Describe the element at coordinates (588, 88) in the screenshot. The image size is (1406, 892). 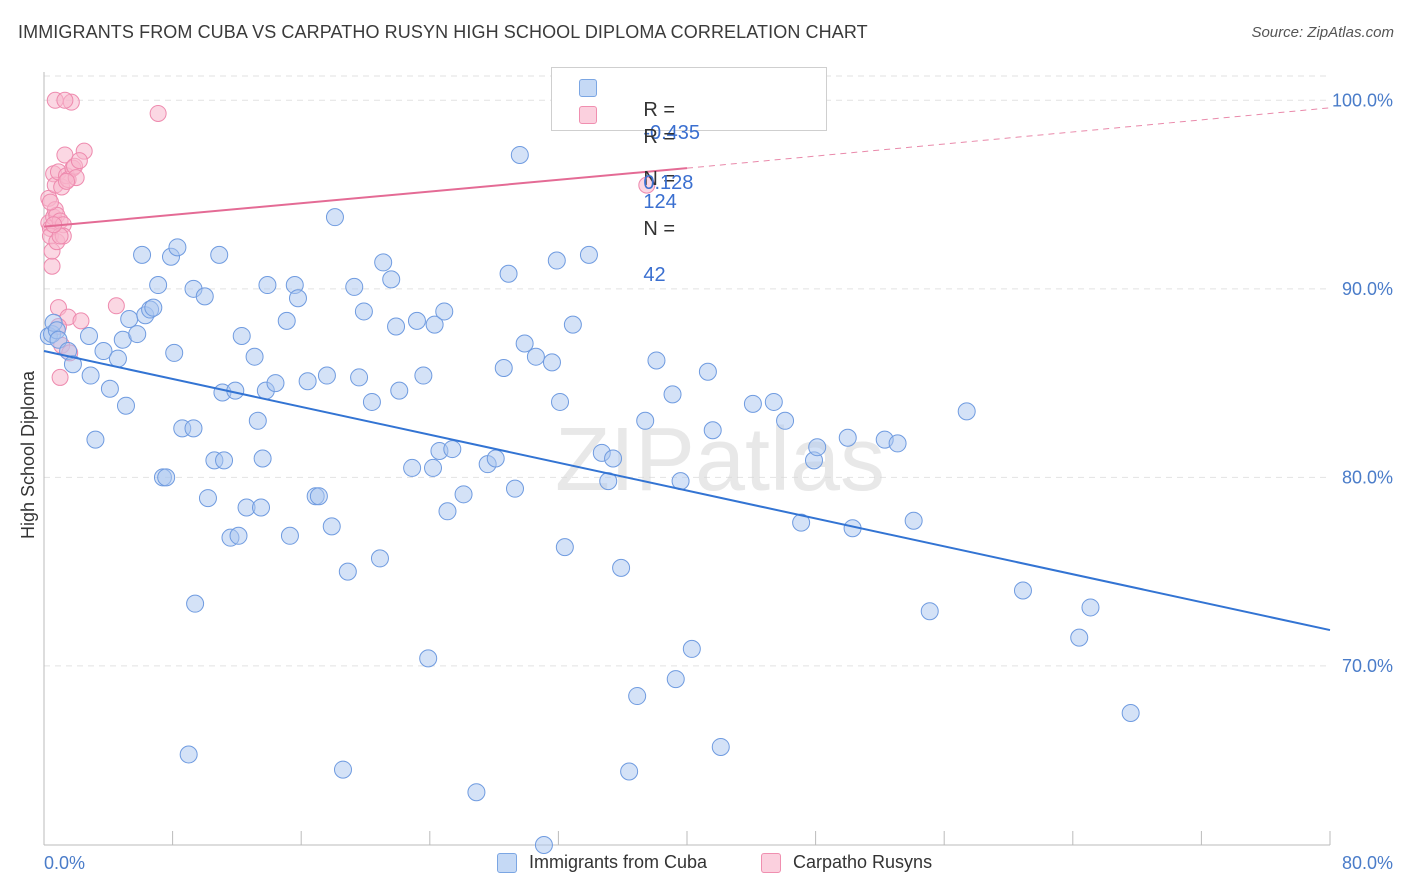
I see `legend-swatch-blue` at that location.